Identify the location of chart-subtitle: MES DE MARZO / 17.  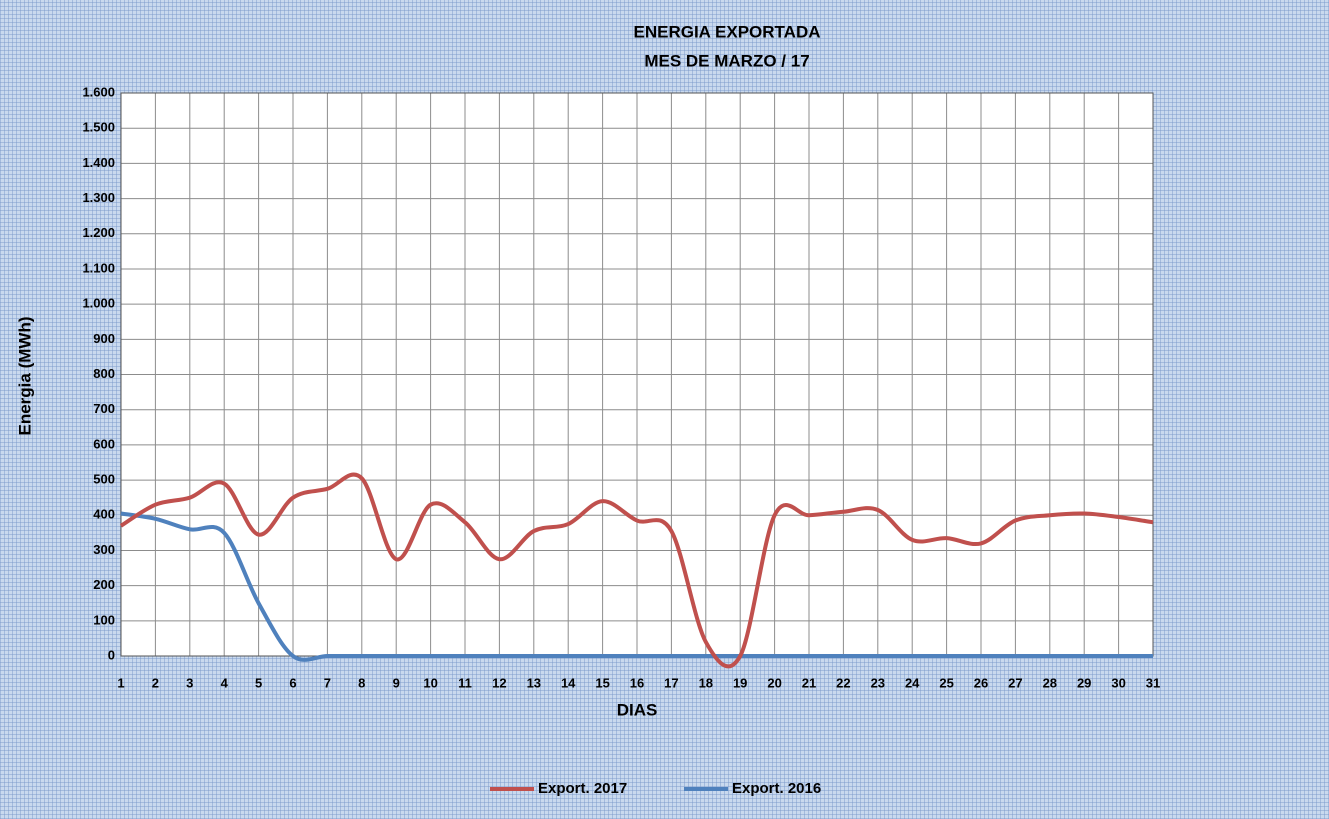
(726, 60).